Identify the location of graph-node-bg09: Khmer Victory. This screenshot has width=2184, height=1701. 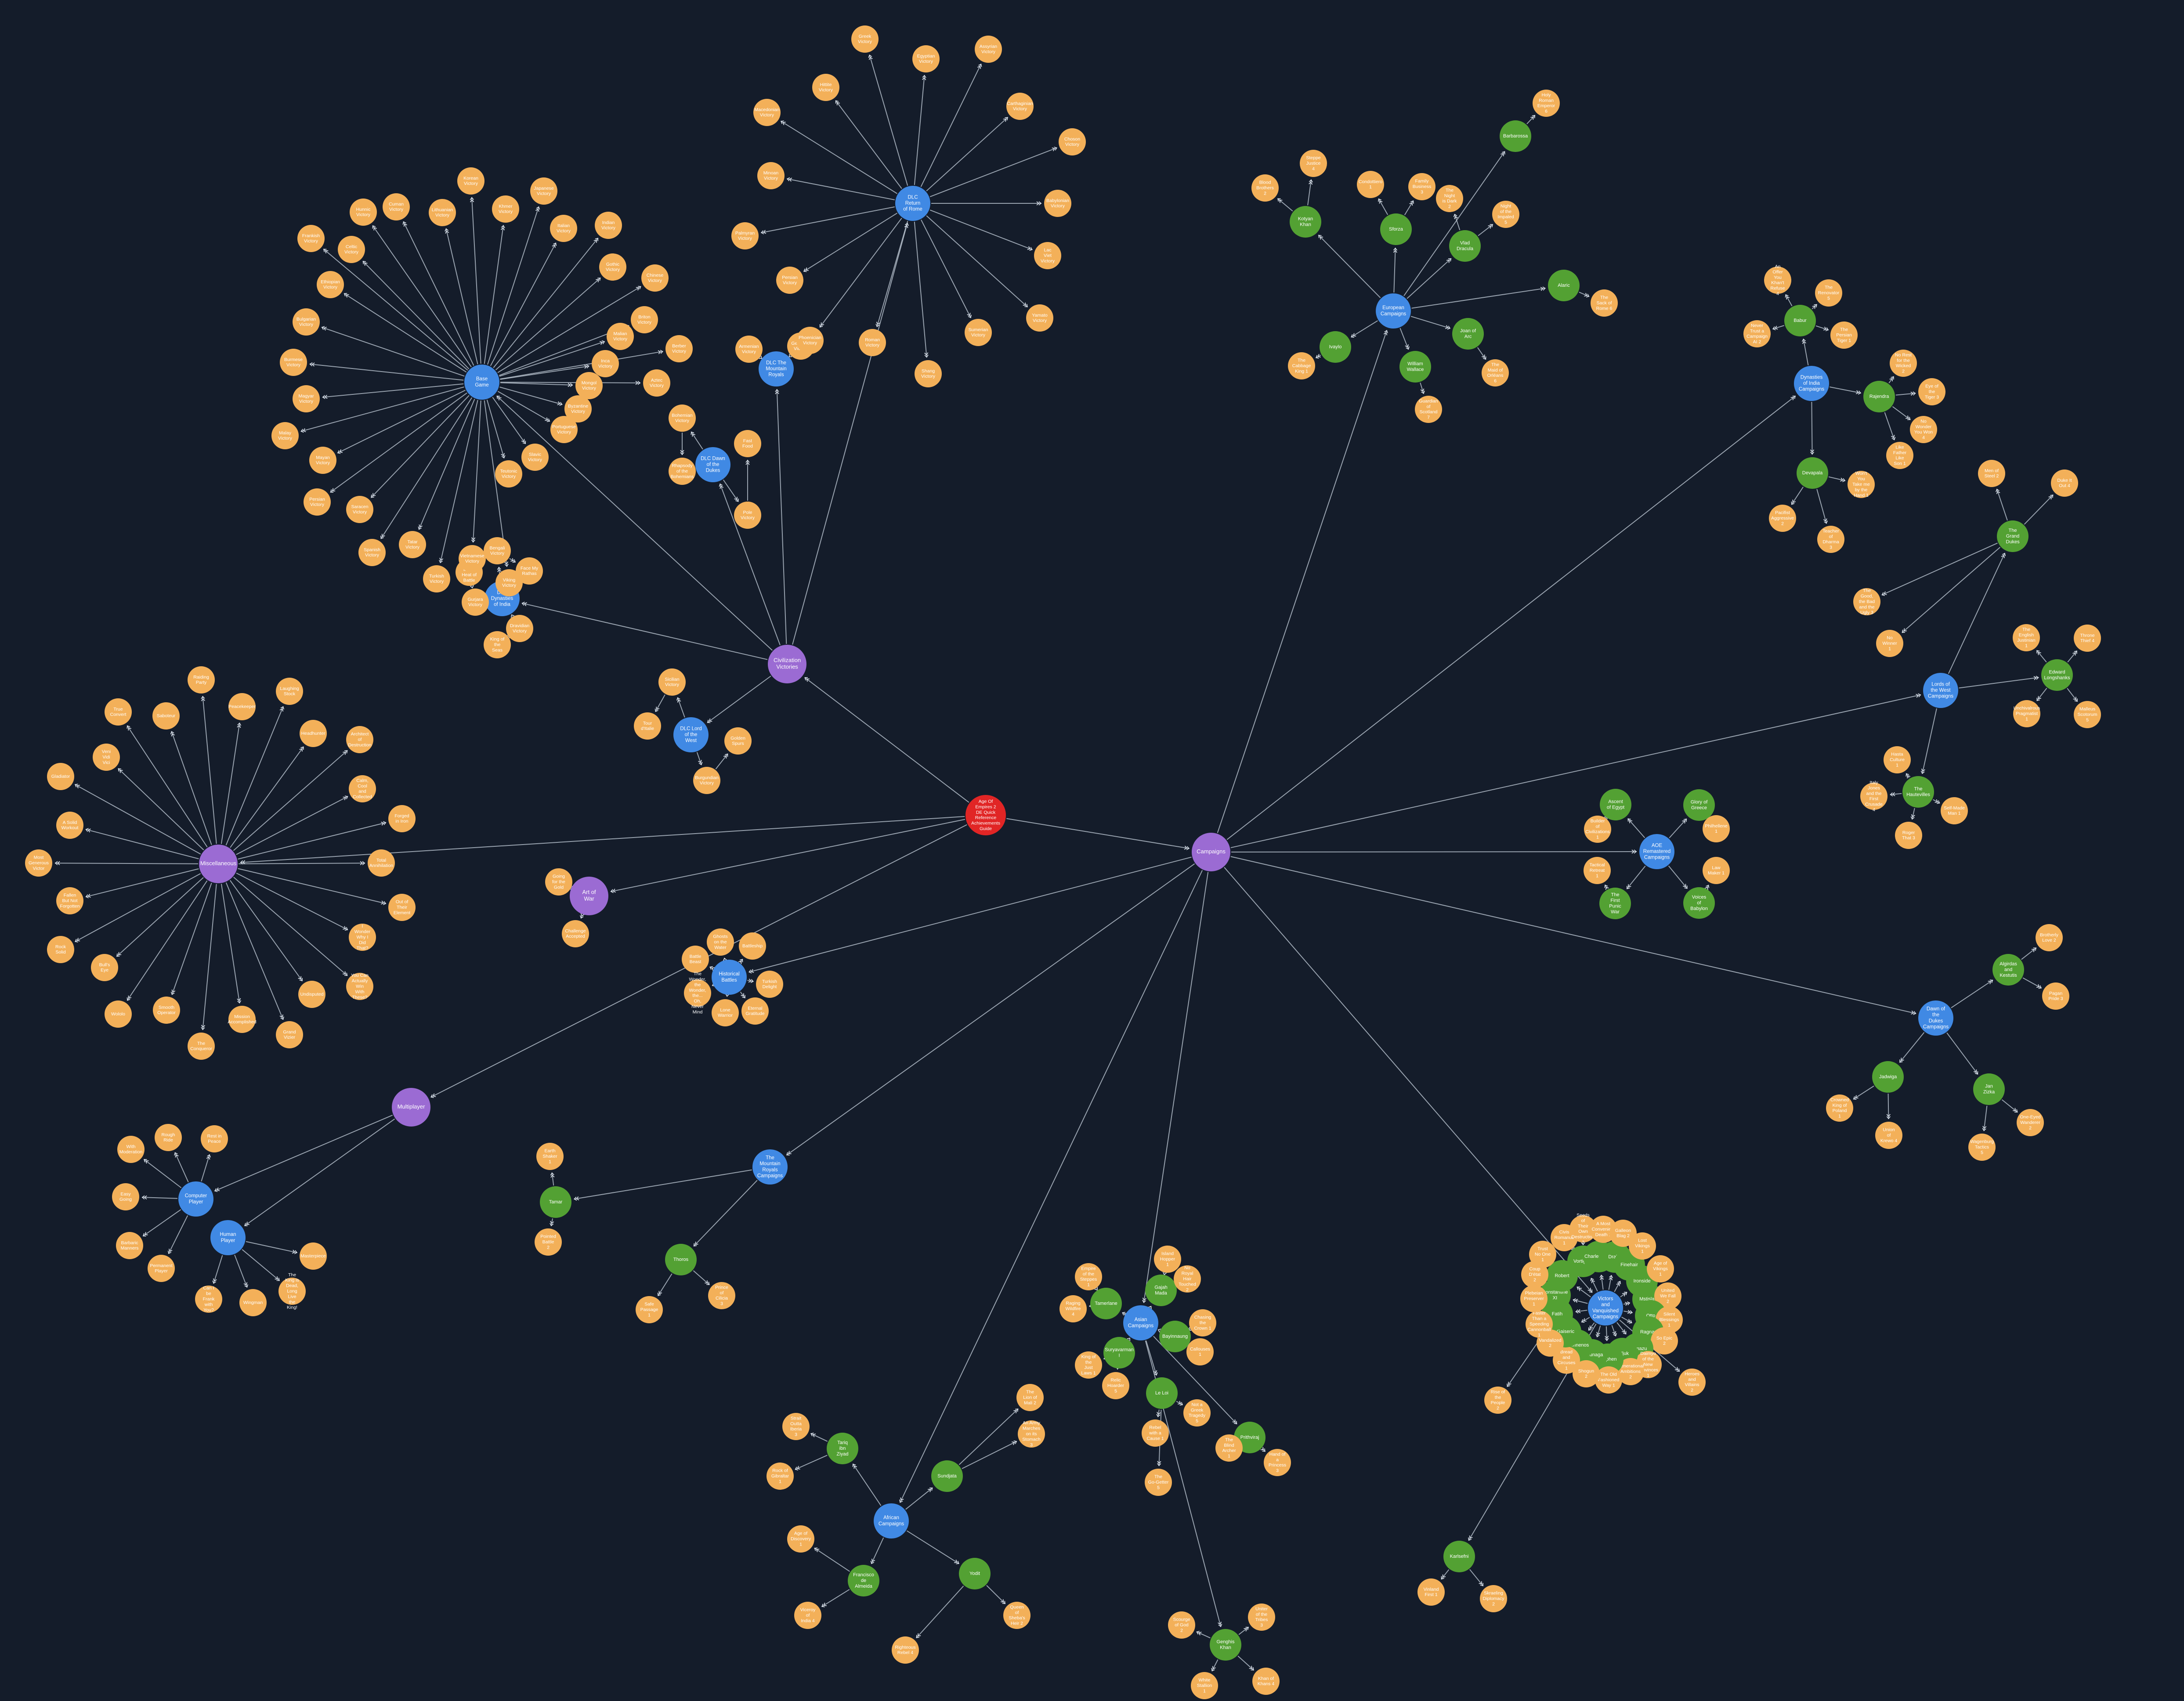
(505, 209).